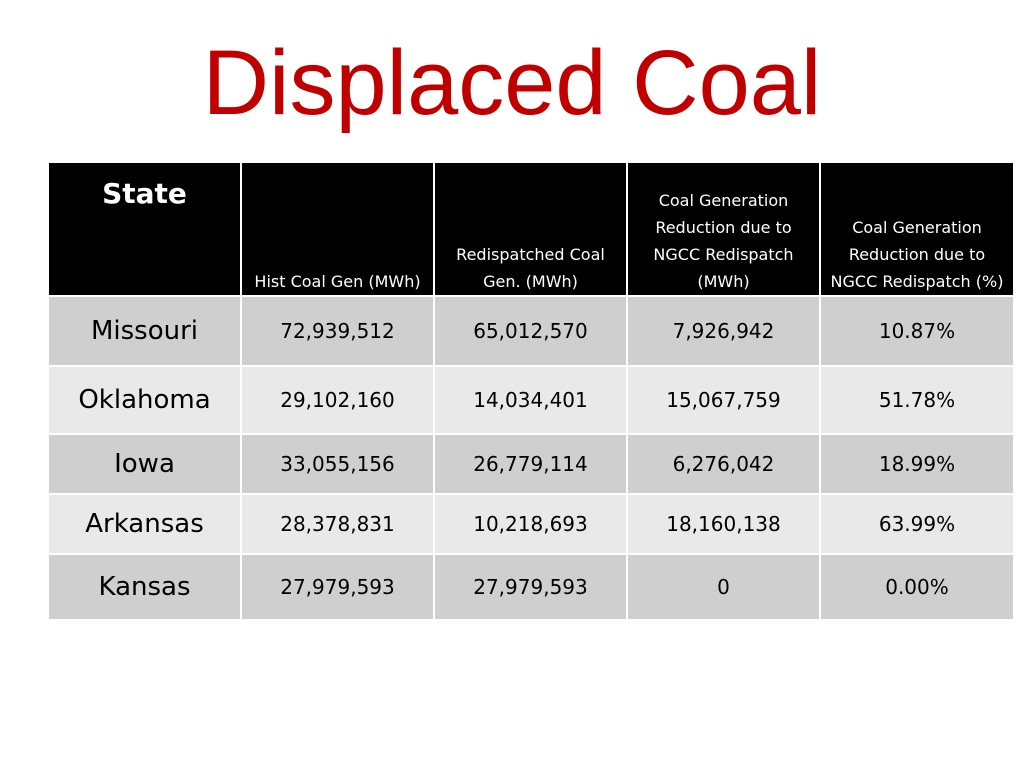 The width and height of the screenshot is (1024, 768). I want to click on redispatched-coal-gen-cell: 65,012,570, so click(530, 331).